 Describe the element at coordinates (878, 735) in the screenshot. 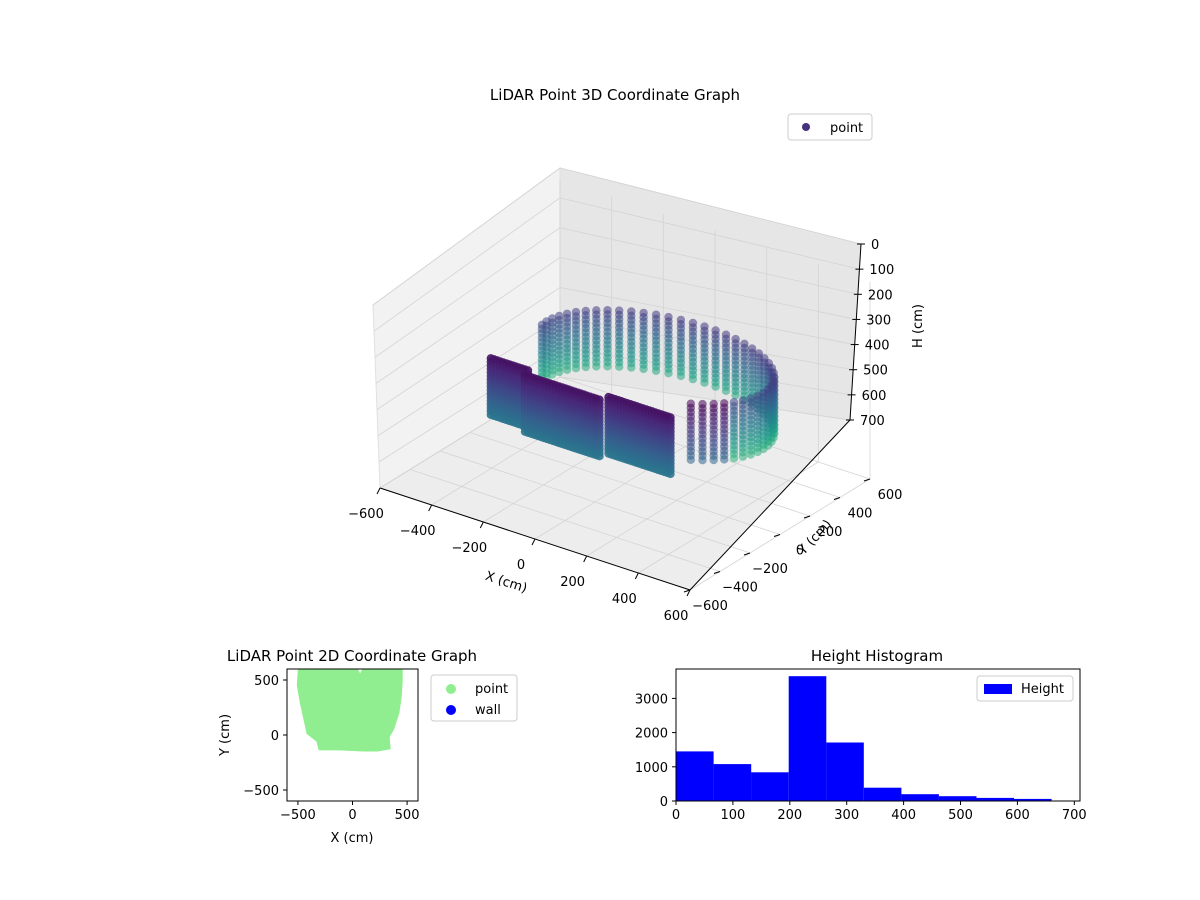

I see `plot-frame-histogram` at that location.